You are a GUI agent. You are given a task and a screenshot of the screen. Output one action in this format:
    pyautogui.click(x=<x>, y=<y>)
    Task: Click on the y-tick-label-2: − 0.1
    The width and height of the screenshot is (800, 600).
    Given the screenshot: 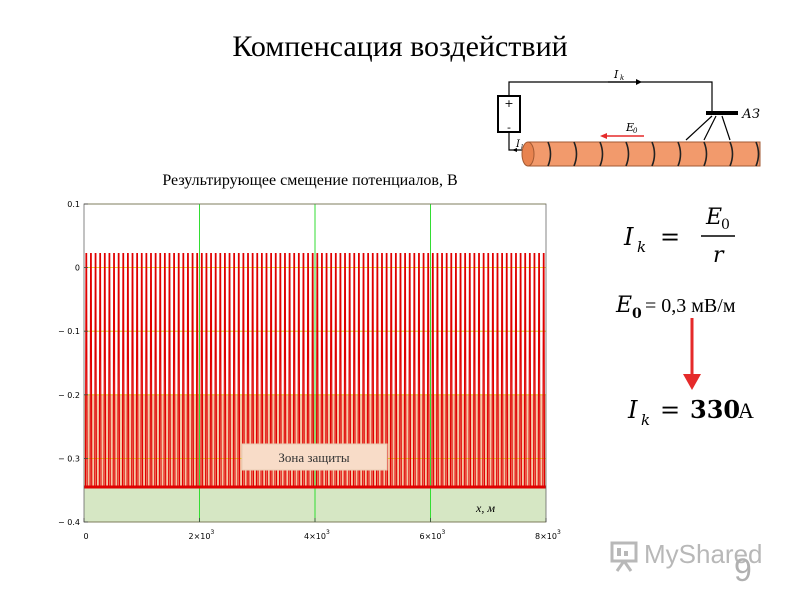 What is the action you would take?
    pyautogui.click(x=69, y=331)
    